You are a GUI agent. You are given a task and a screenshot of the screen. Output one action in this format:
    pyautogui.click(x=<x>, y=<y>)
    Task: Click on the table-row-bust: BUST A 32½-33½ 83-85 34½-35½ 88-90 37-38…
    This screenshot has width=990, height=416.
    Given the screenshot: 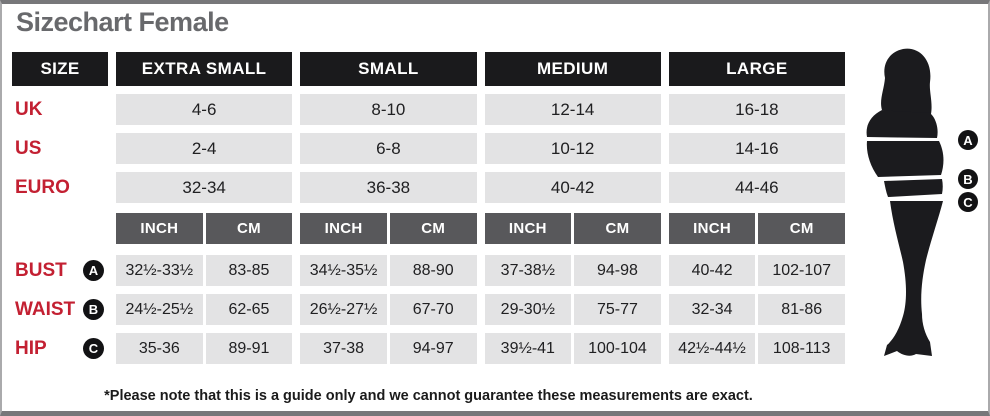 What is the action you would take?
    pyautogui.click(x=428, y=270)
    